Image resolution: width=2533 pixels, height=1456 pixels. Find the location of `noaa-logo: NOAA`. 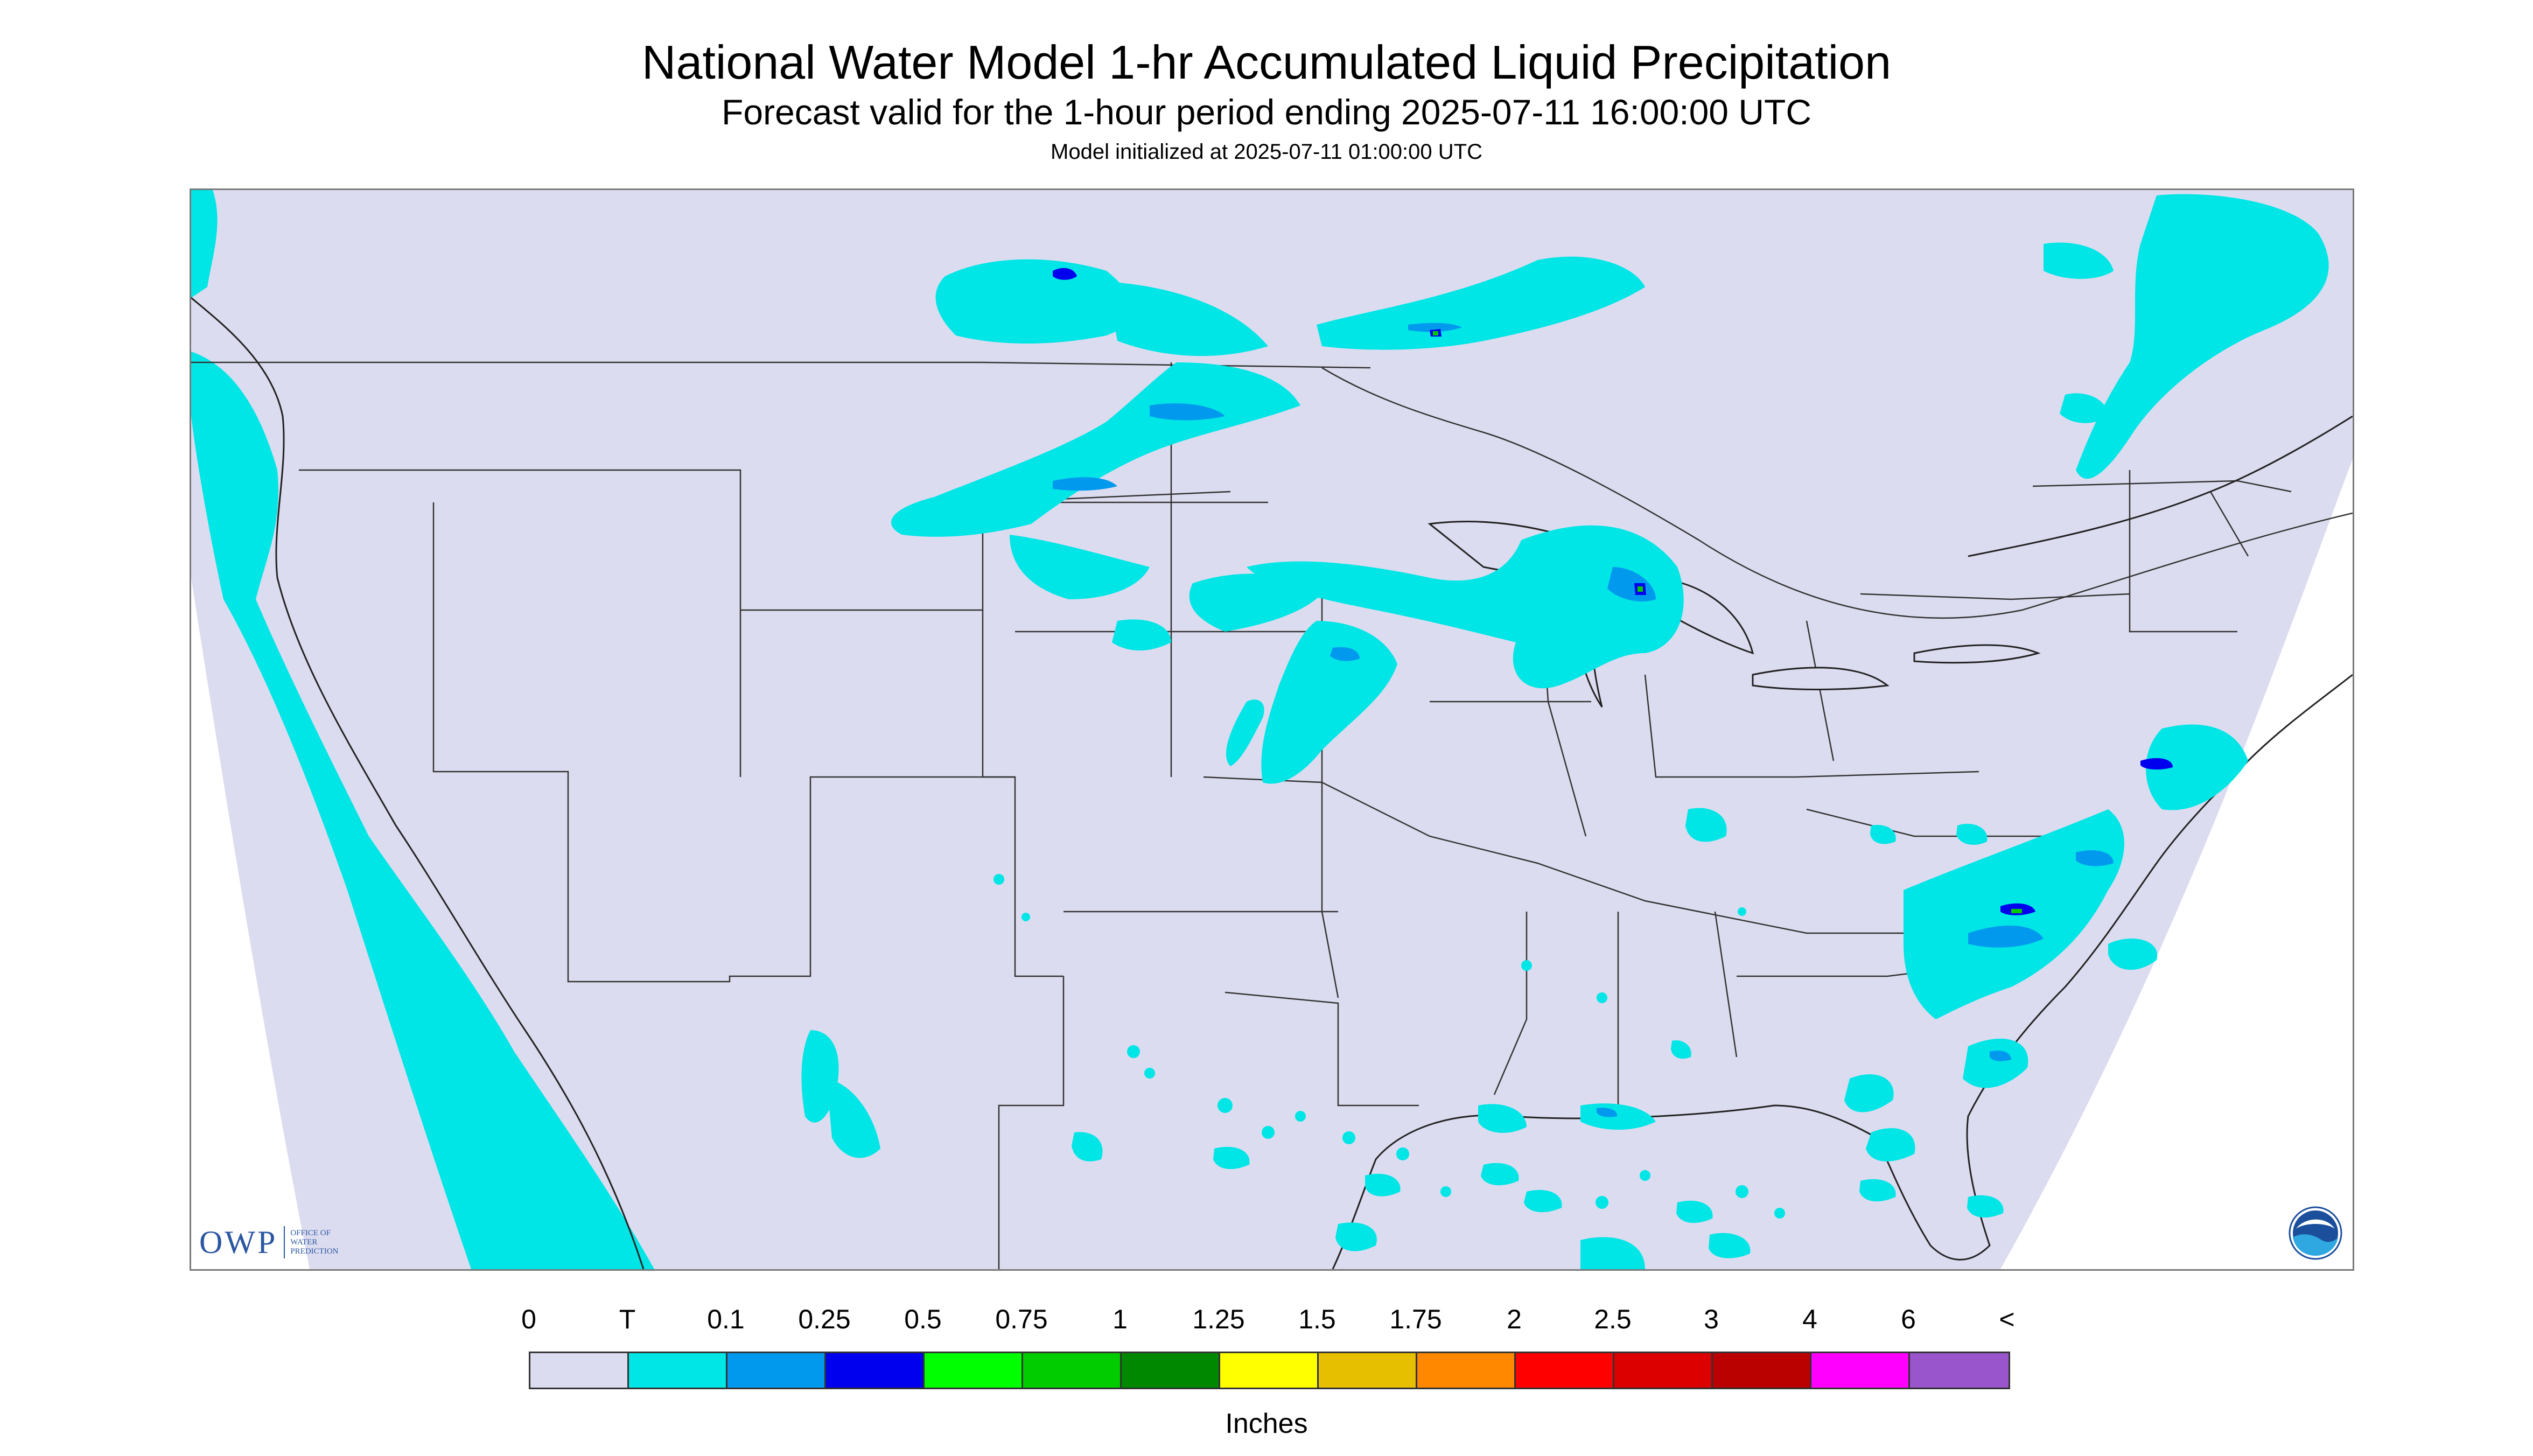

noaa-logo: NOAA is located at coordinates (2315, 1233).